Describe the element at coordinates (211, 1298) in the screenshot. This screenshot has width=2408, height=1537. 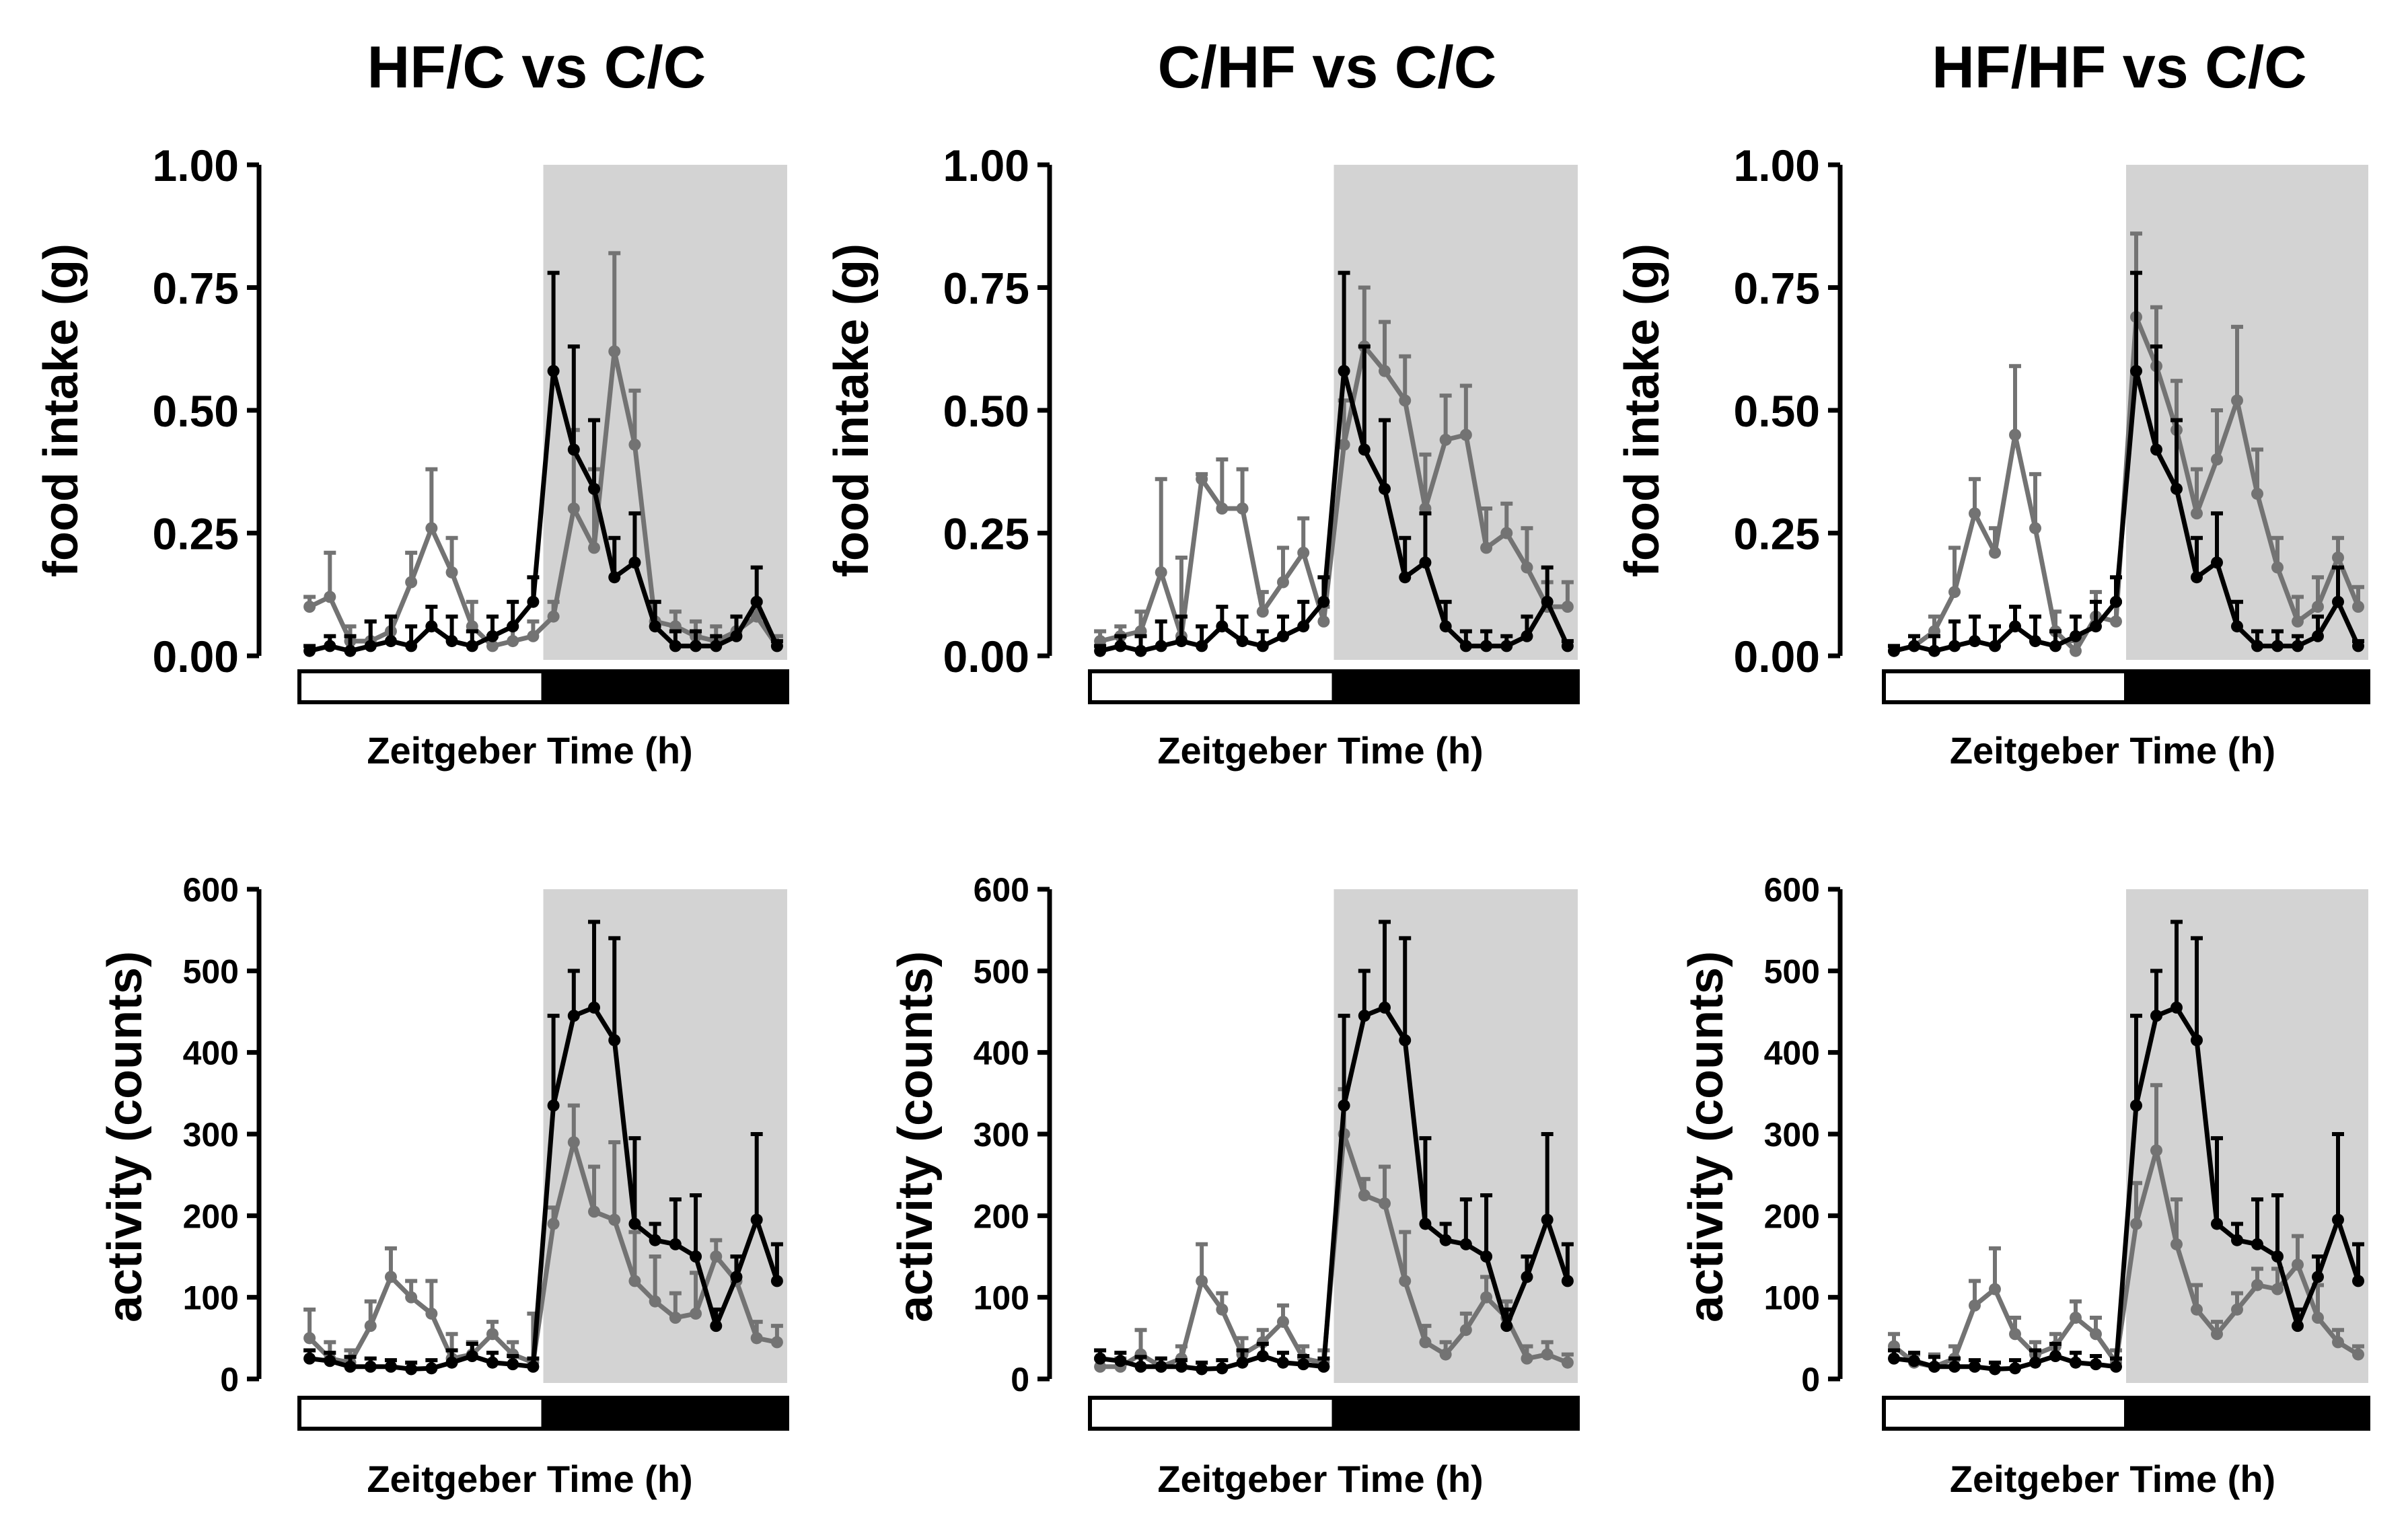
I see `y-tick-label: 100` at that location.